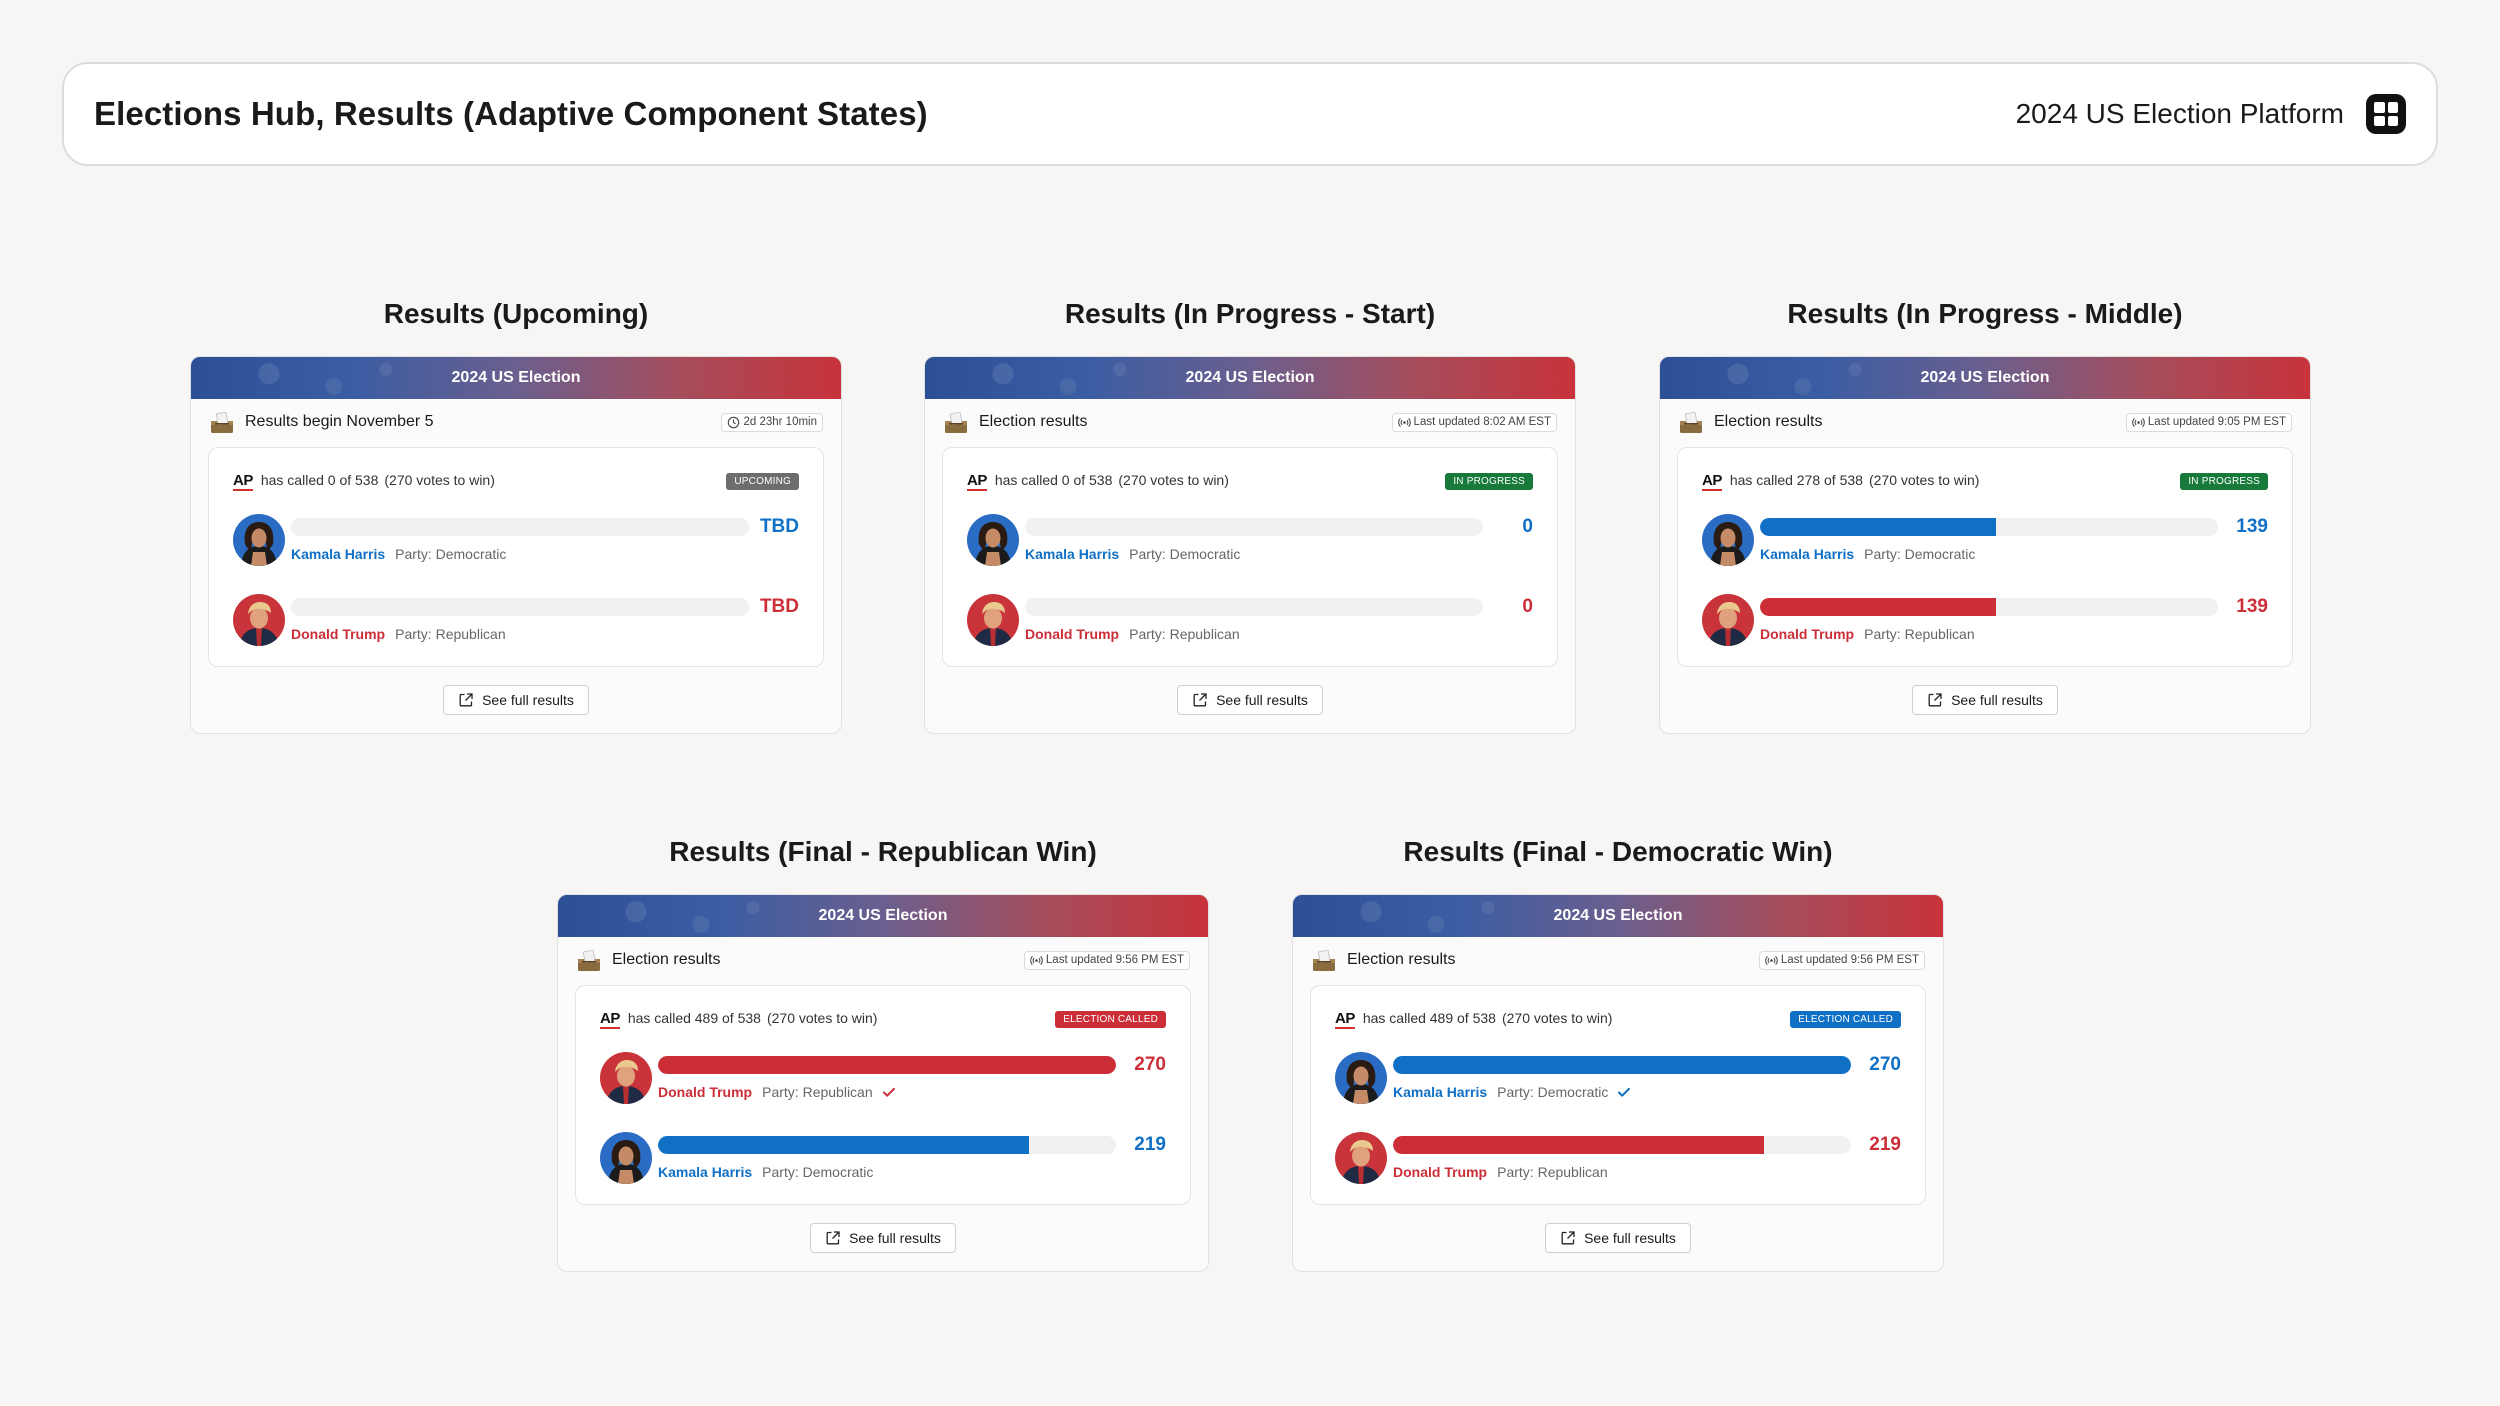 The width and height of the screenshot is (2500, 1406). Describe the element at coordinates (626, 1078) in the screenshot. I see `trump-avatar` at that location.